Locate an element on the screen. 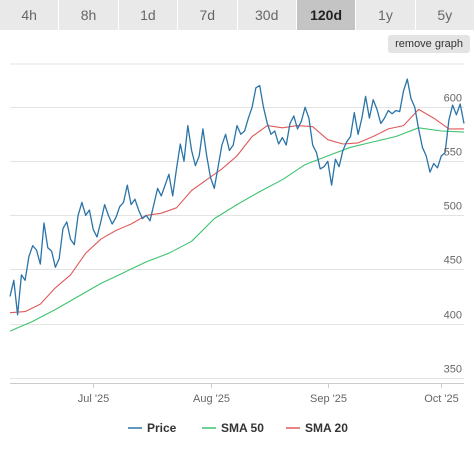  chart-legend: Price SMA 50 SMA 20 is located at coordinates (238, 428).